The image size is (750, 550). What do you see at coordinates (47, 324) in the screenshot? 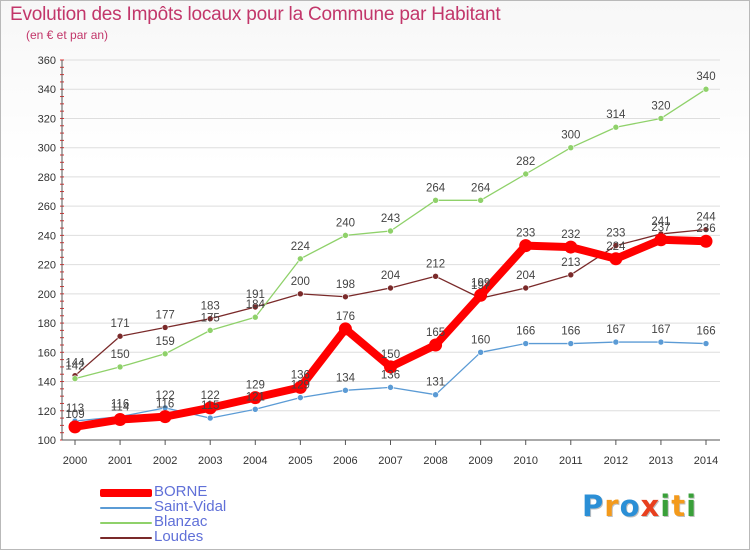
I see `y-tick-label: 180` at bounding box center [47, 324].